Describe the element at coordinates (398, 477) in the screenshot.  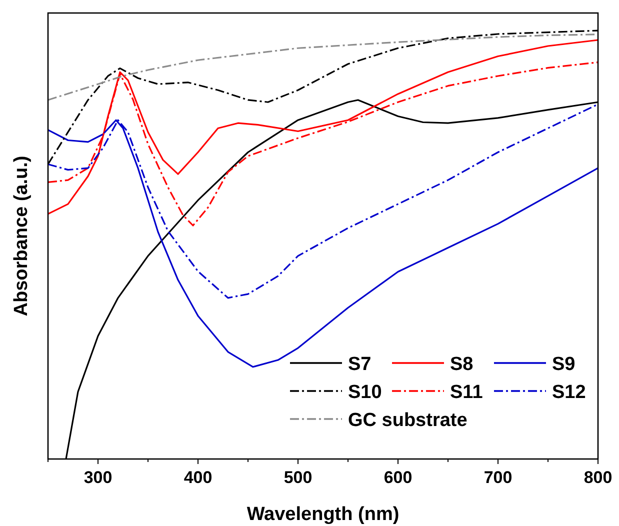
I see `x-tick-label: 600` at that location.